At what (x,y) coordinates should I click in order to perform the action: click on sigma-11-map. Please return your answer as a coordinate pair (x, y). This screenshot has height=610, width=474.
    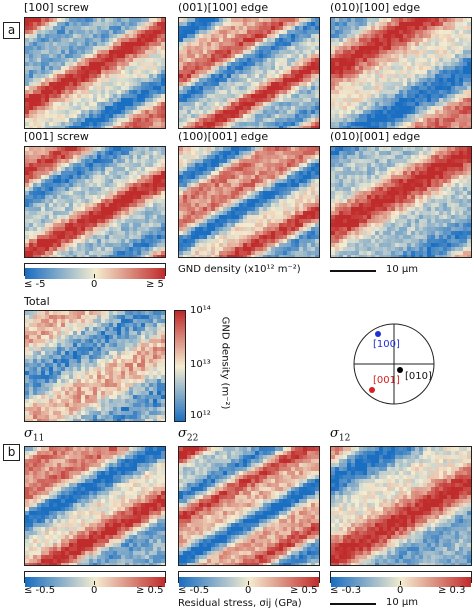
    Looking at the image, I should click on (95, 506).